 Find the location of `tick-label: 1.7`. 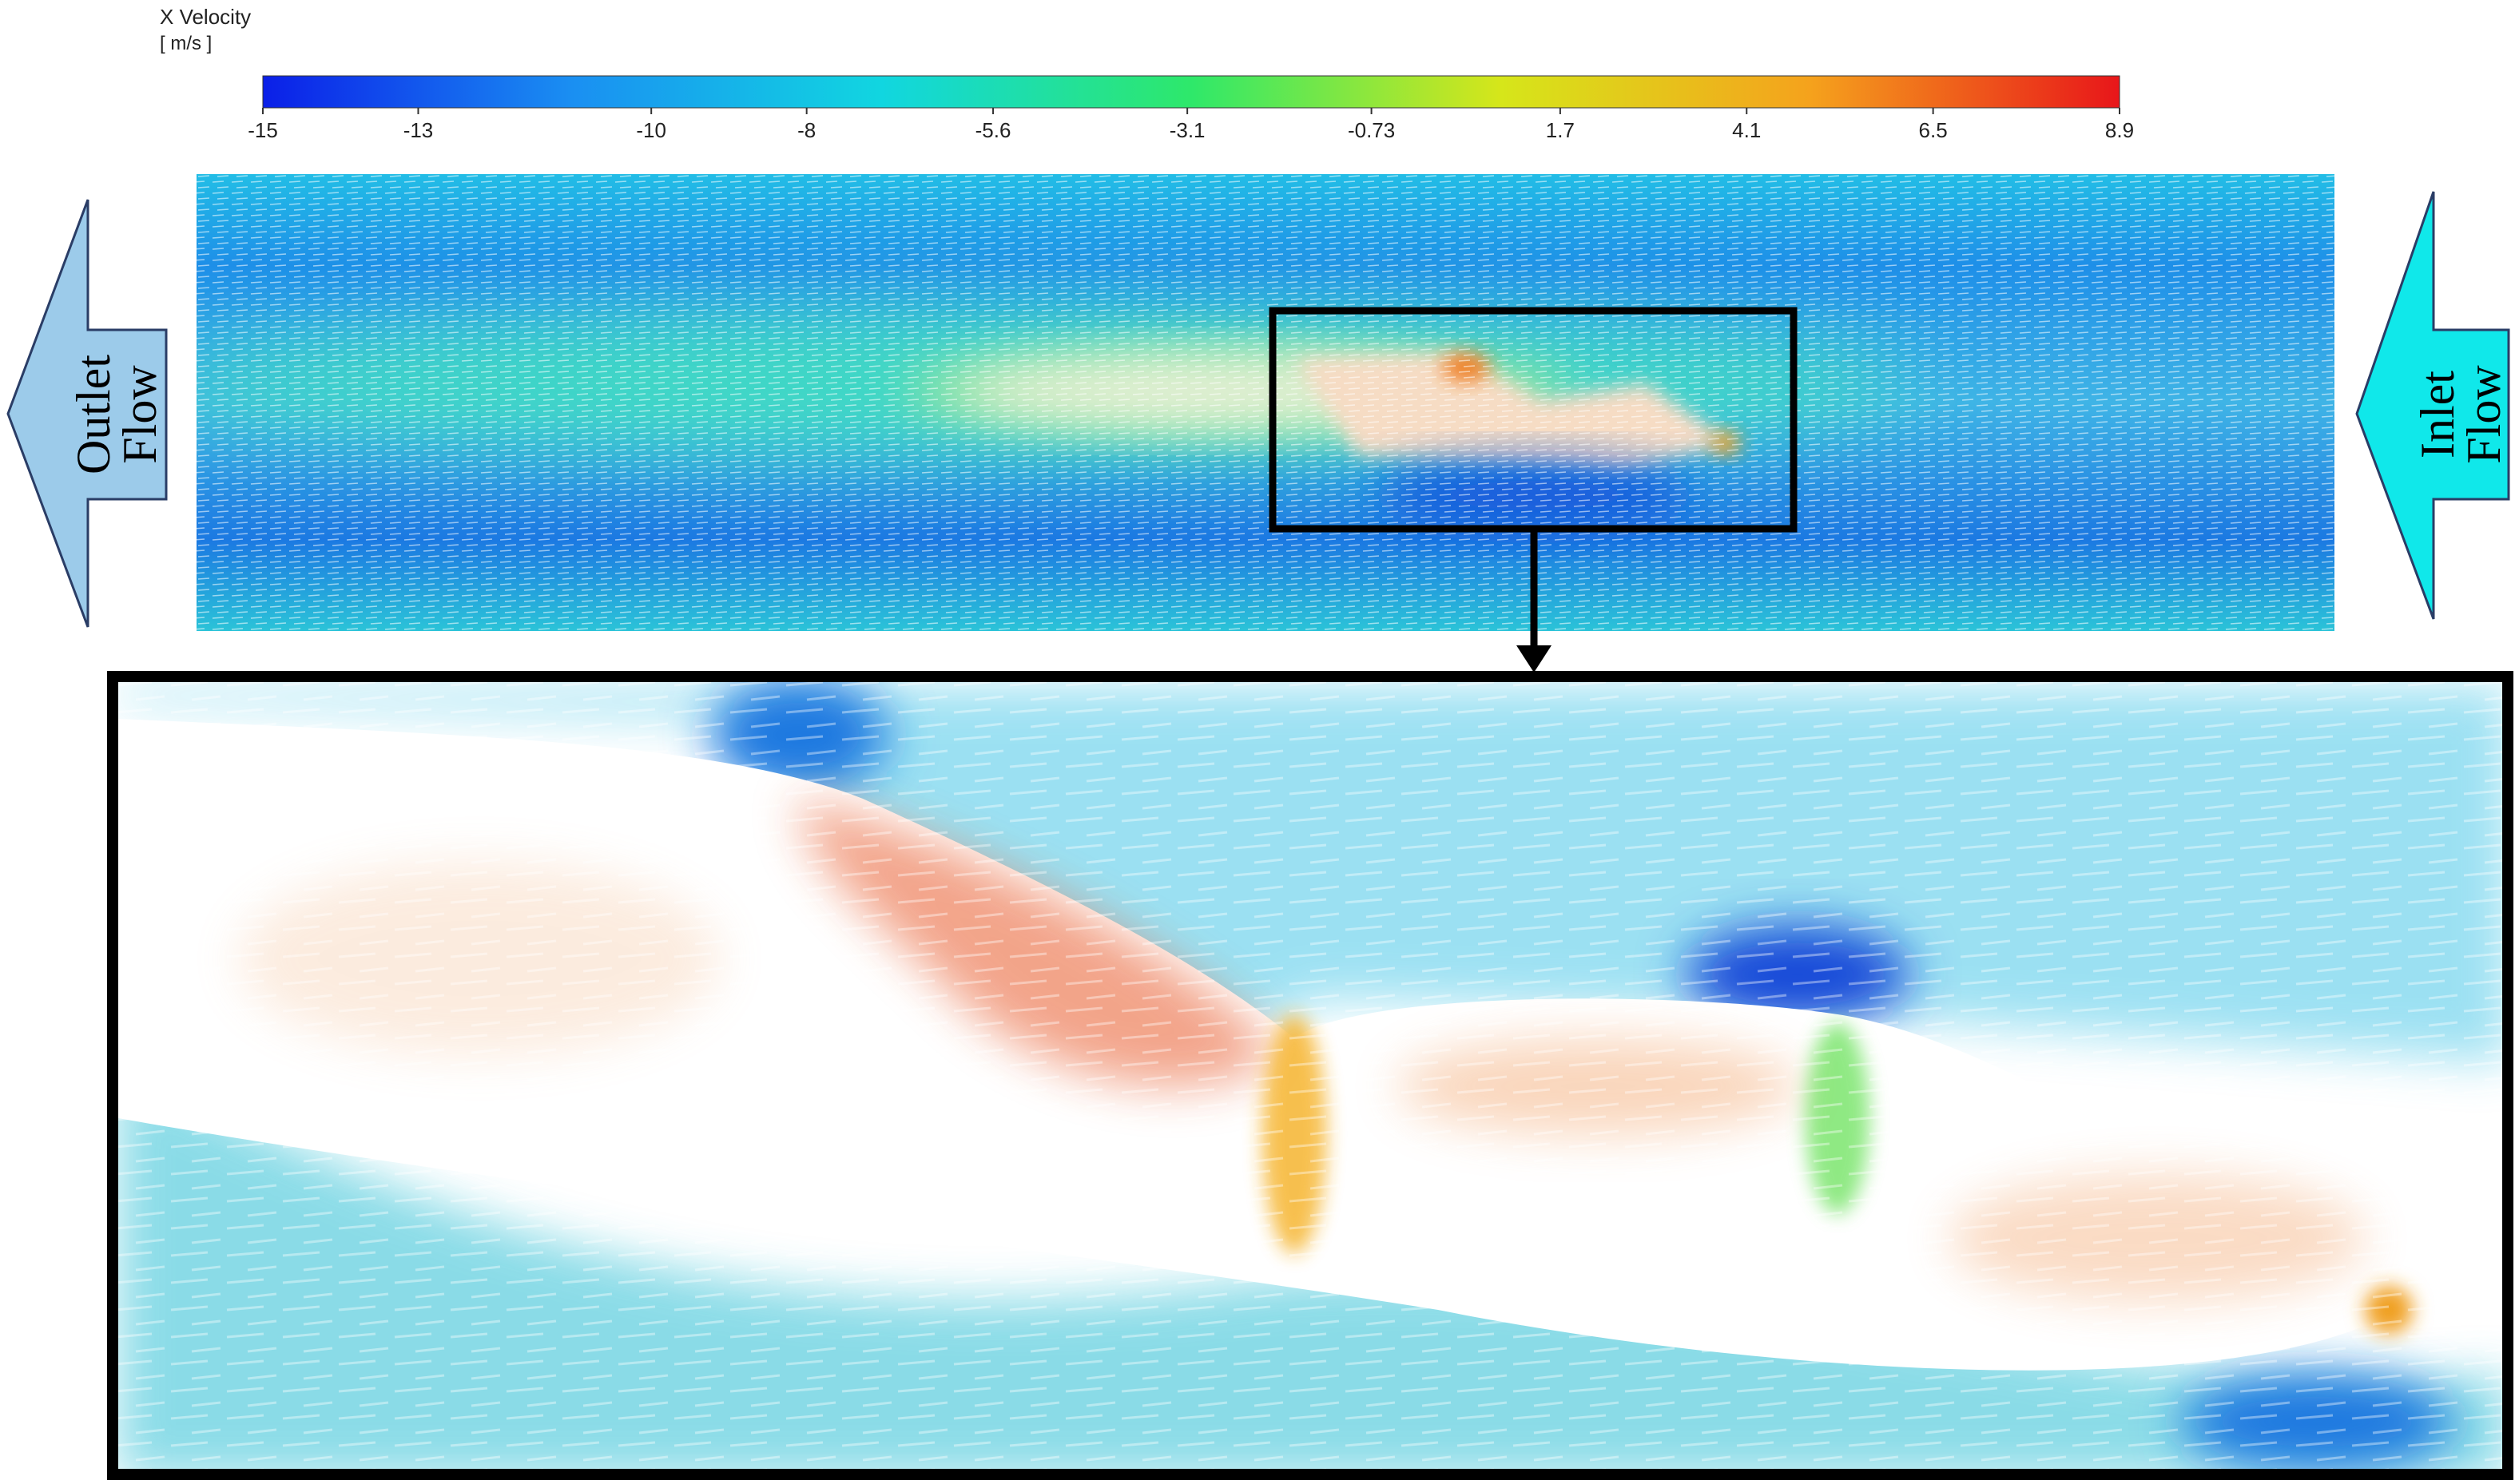

tick-label: 1.7 is located at coordinates (1560, 130).